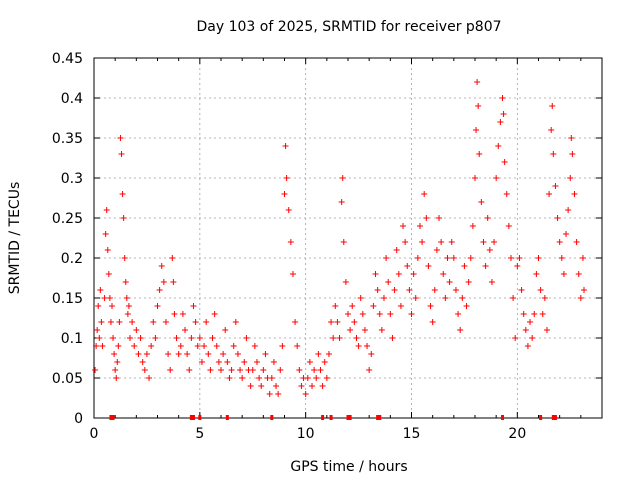  Describe the element at coordinates (15, 238) in the screenshot. I see `y-axis-label: SRMTID / TECUs` at that location.